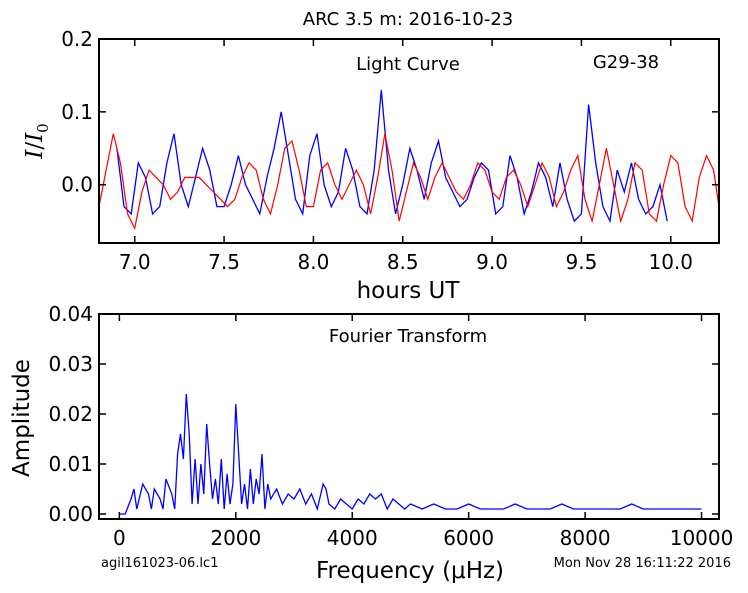 The image size is (748, 593). Describe the element at coordinates (70, 514) in the screenshot. I see `y-tick-label: 0.00` at that location.